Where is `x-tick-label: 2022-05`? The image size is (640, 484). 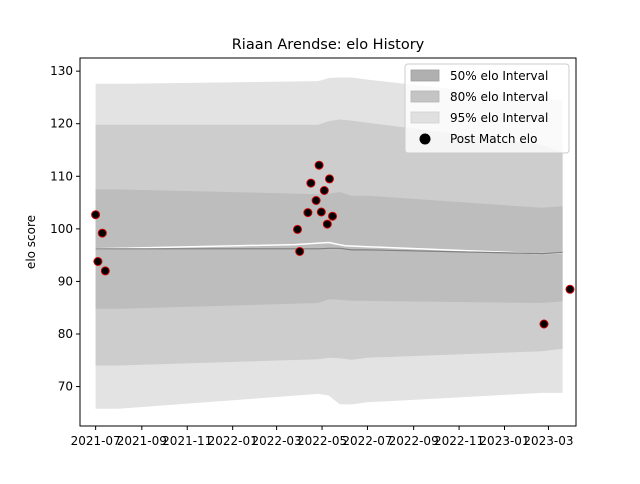 x-tick-label: 2022-05 is located at coordinates (322, 441).